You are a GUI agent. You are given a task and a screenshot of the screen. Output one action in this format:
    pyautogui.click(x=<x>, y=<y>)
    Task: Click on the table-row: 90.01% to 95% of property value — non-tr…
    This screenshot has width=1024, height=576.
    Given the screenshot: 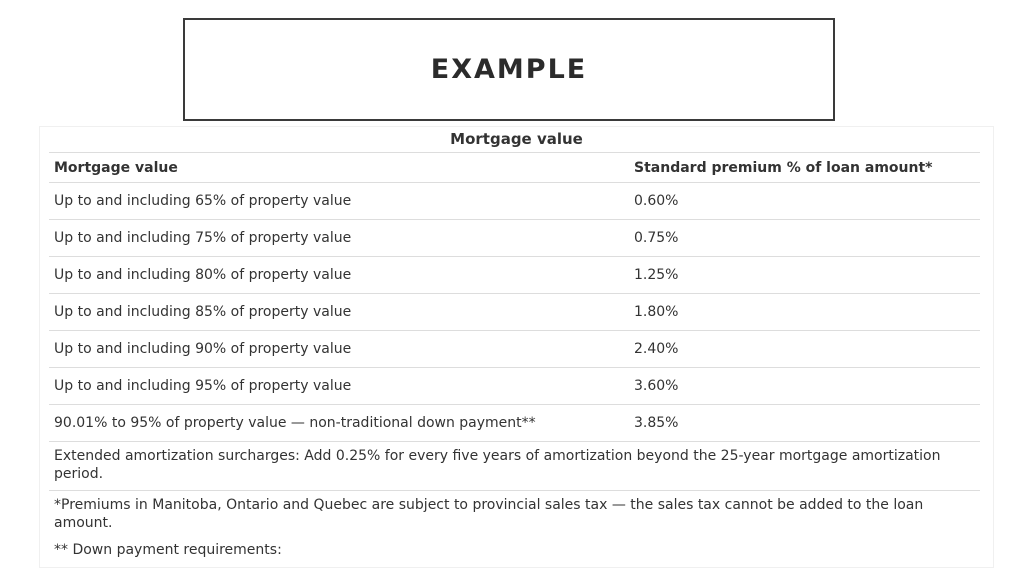 What is the action you would take?
    pyautogui.click(x=514, y=423)
    